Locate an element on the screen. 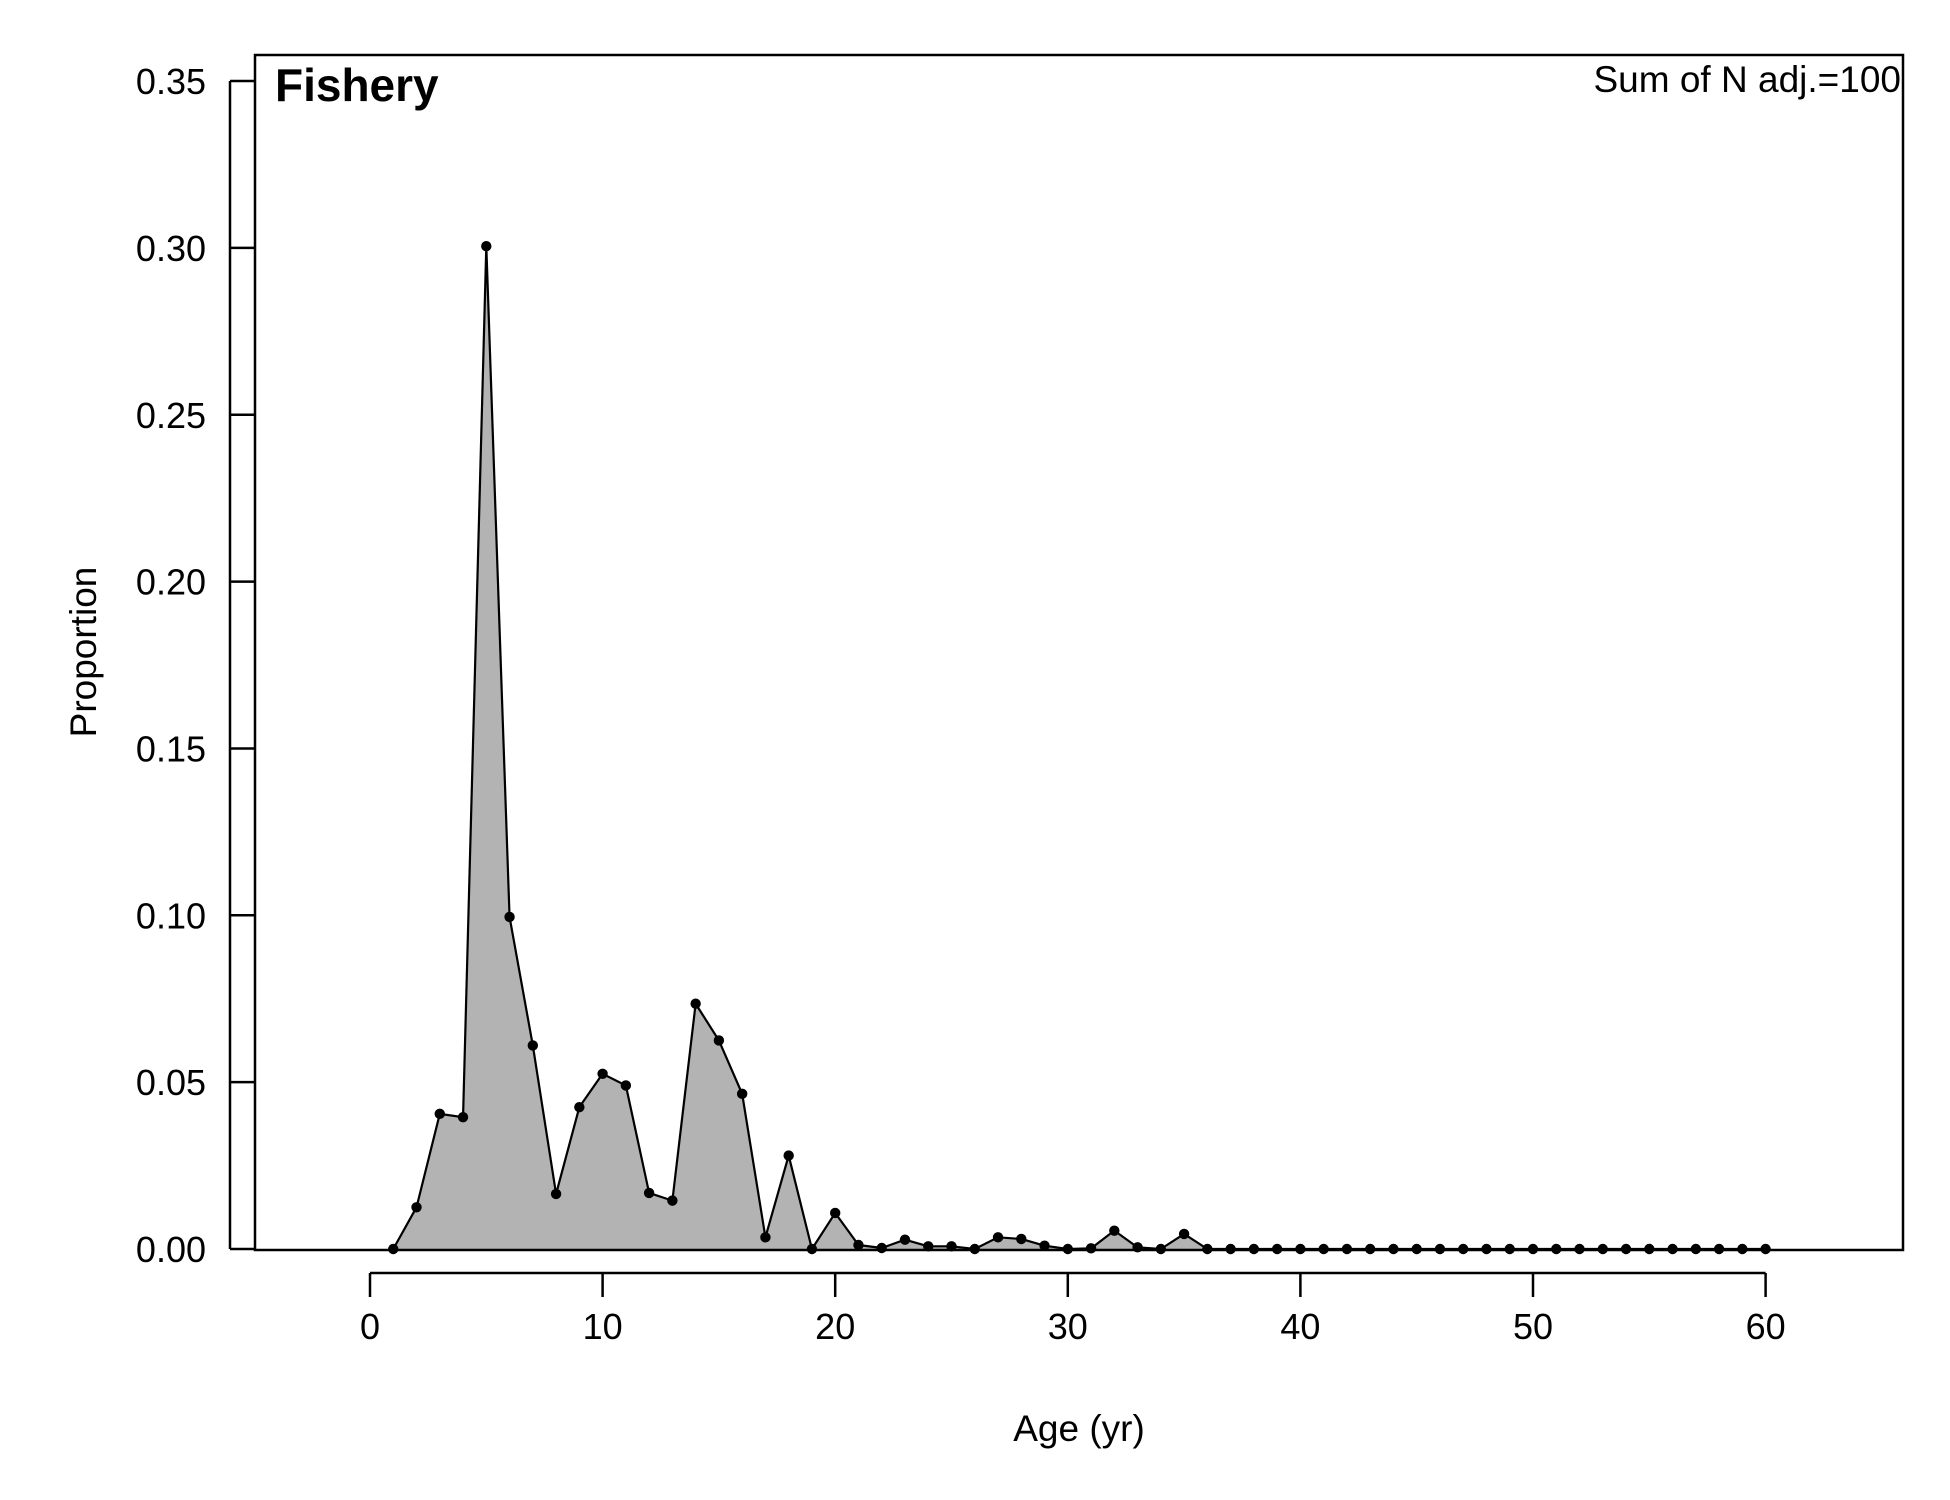 The width and height of the screenshot is (1950, 1500). y-tick-label: 0.00 is located at coordinates (171, 1249).